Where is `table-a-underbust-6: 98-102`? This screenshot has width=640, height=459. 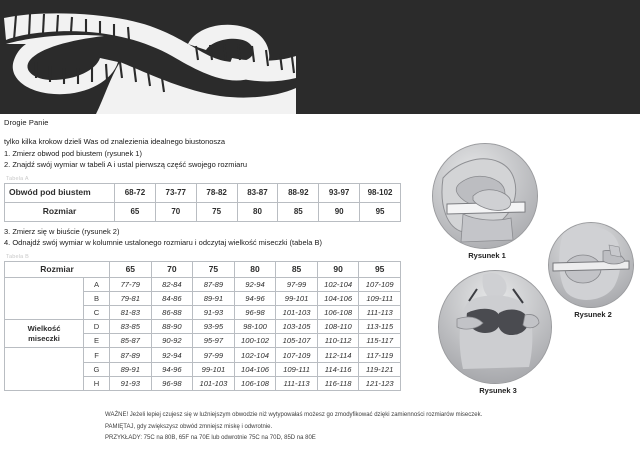 table-a-underbust-6: 98-102 is located at coordinates (380, 192).